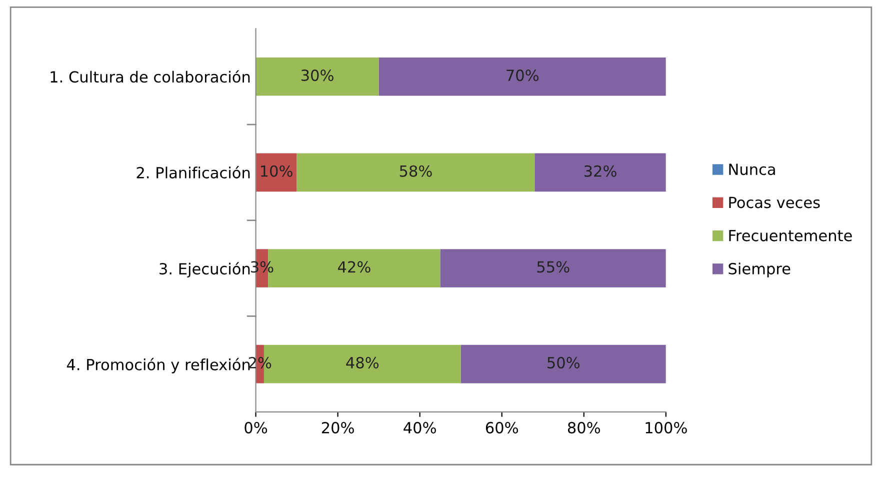 The height and width of the screenshot is (479, 882). What do you see at coordinates (193, 172) in the screenshot?
I see `y-tick-label: 2. Planificación` at bounding box center [193, 172].